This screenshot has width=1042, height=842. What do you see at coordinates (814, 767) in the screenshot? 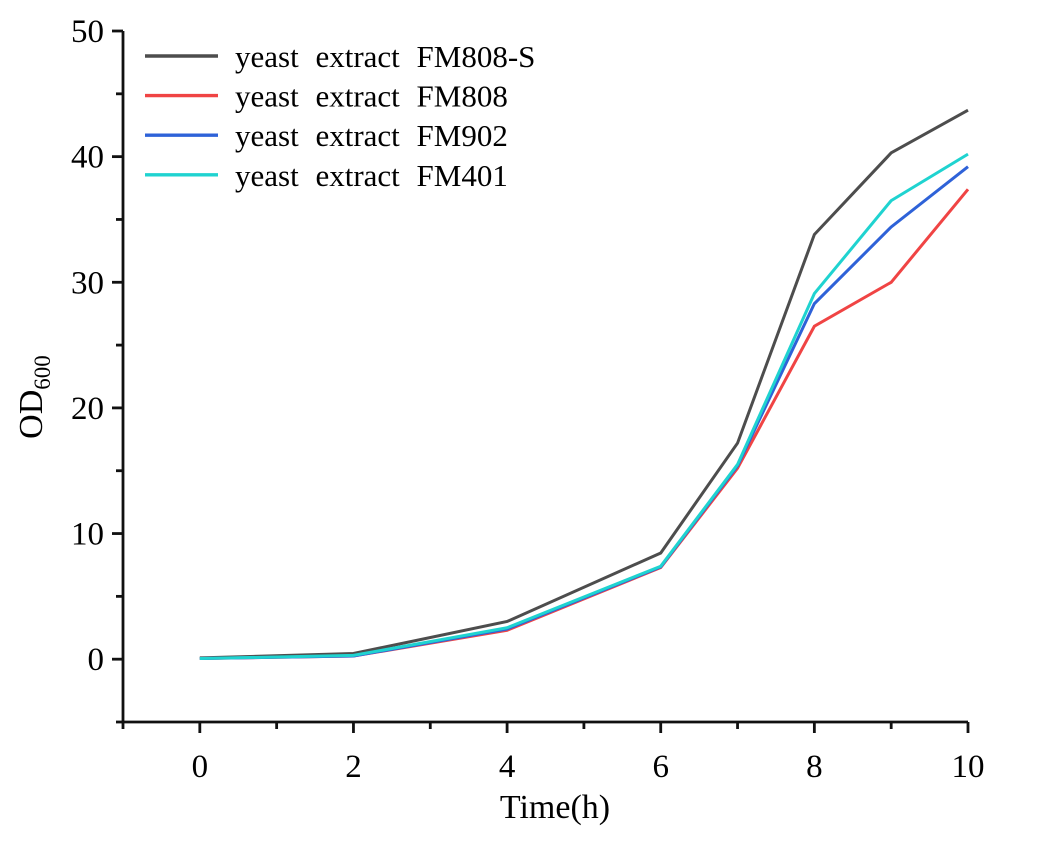
I see `x-tick-label: 8` at bounding box center [814, 767].